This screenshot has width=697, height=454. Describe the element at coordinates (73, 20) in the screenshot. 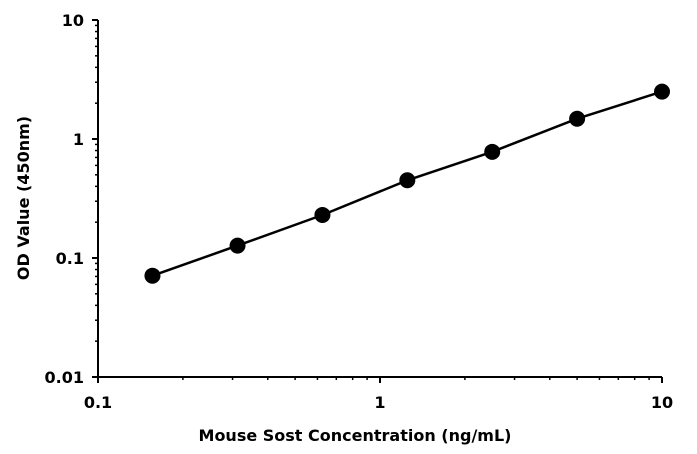

I see `y-tick-label: 10` at that location.